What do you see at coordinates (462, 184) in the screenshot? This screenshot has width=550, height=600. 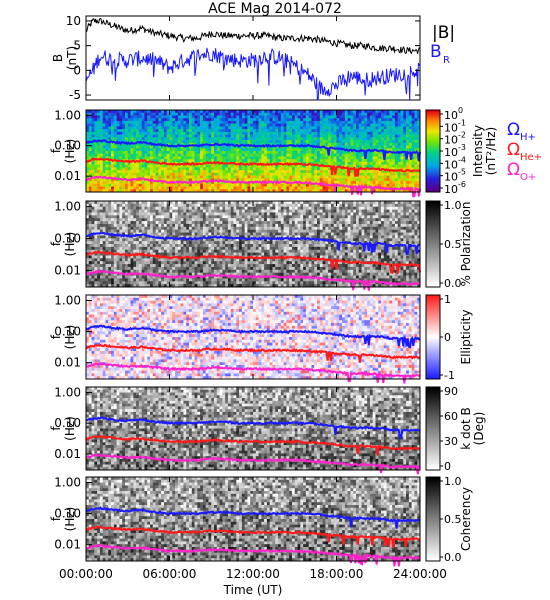 I see `colorbar-tick-exponent: -6` at bounding box center [462, 184].